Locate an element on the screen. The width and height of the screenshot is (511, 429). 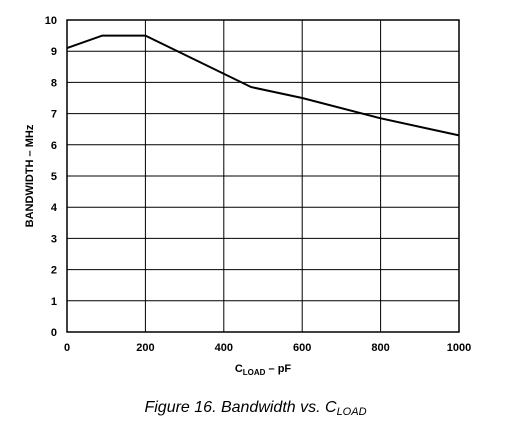
x-axis-label: CLOAD – pF is located at coordinates (263, 370).